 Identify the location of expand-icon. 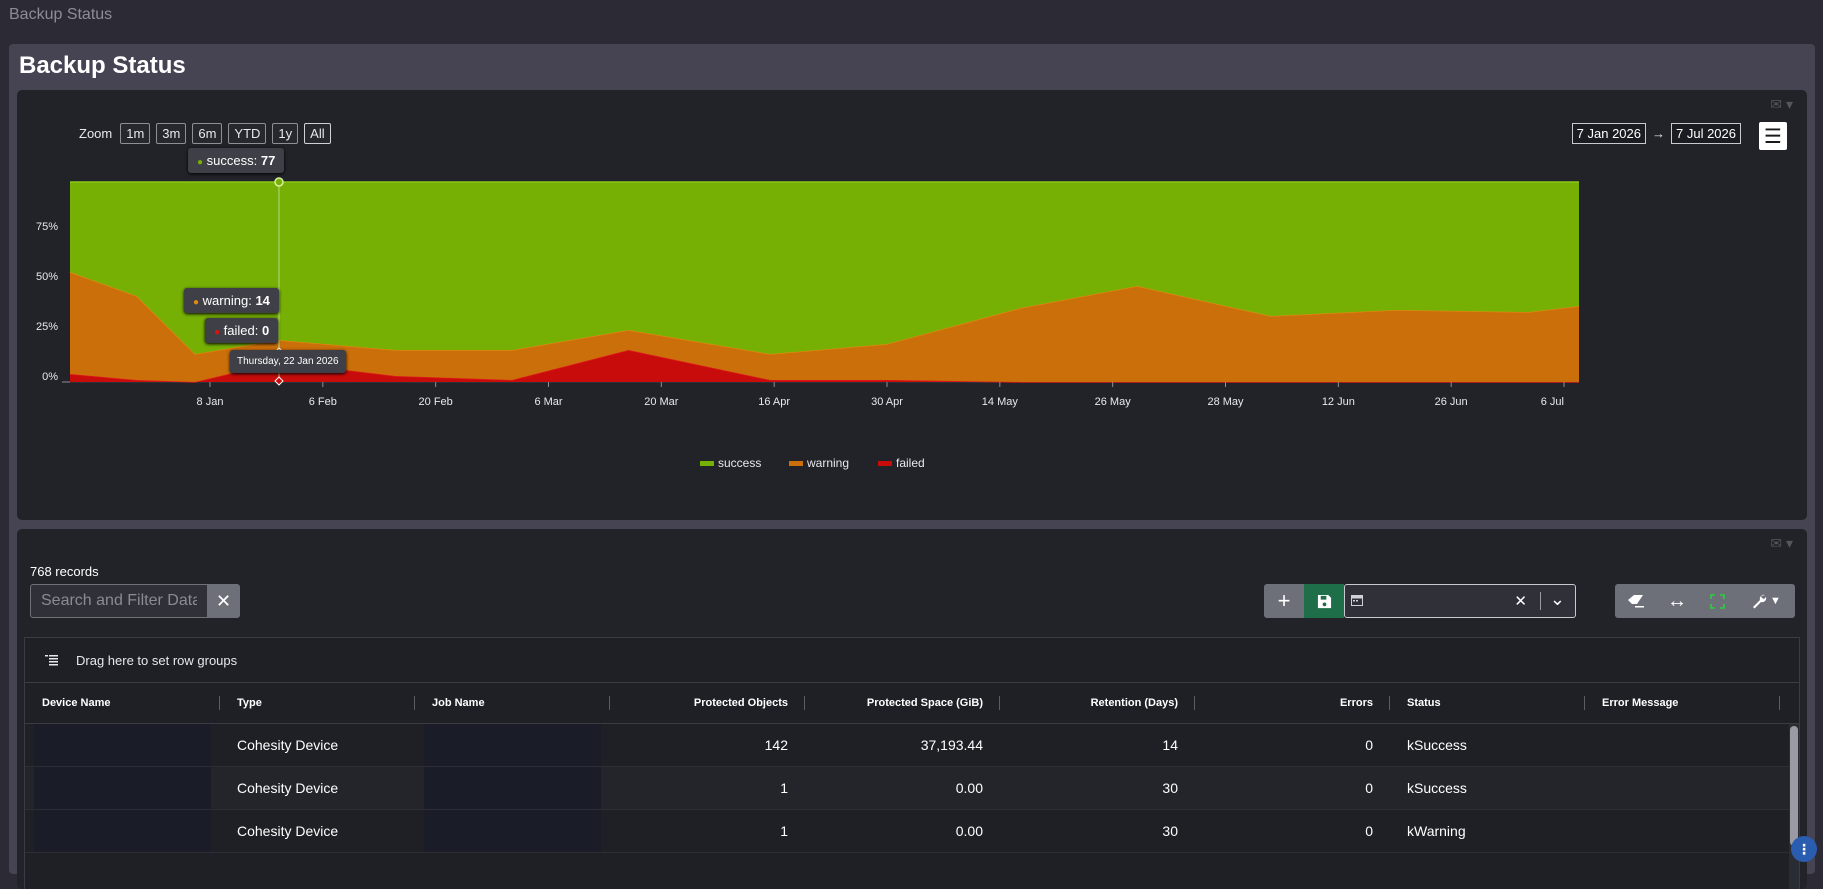
(1717, 601).